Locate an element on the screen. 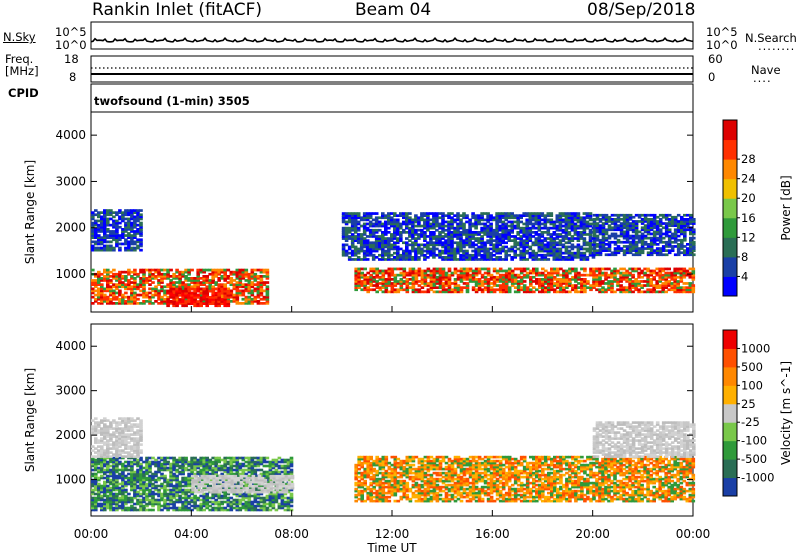 Image resolution: width=800 pixels, height=554 pixels. heatmap-1-ytick-label-2: 2000 is located at coordinates (70, 228).